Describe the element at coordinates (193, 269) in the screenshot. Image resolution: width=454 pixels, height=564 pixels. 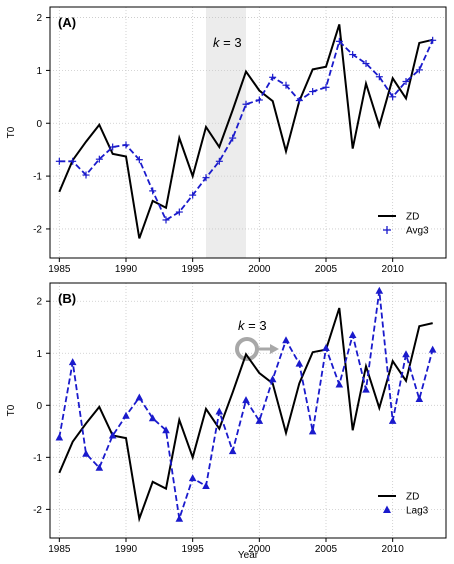
I see `x-tick-label: 1995` at that location.